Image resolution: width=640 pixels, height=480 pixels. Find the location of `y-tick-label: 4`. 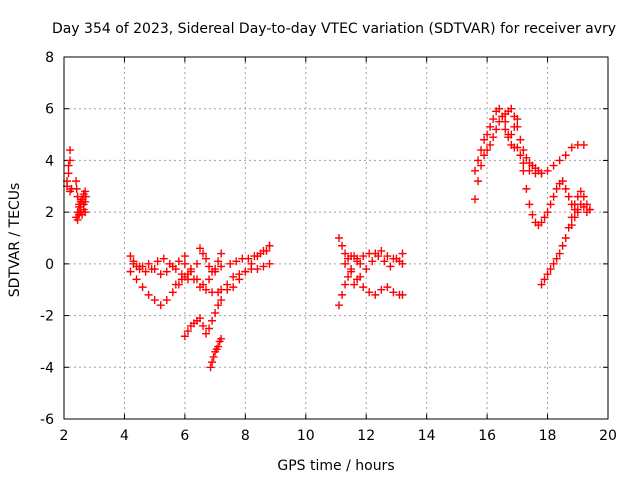

y-tick-label: 4 is located at coordinates (49, 161).